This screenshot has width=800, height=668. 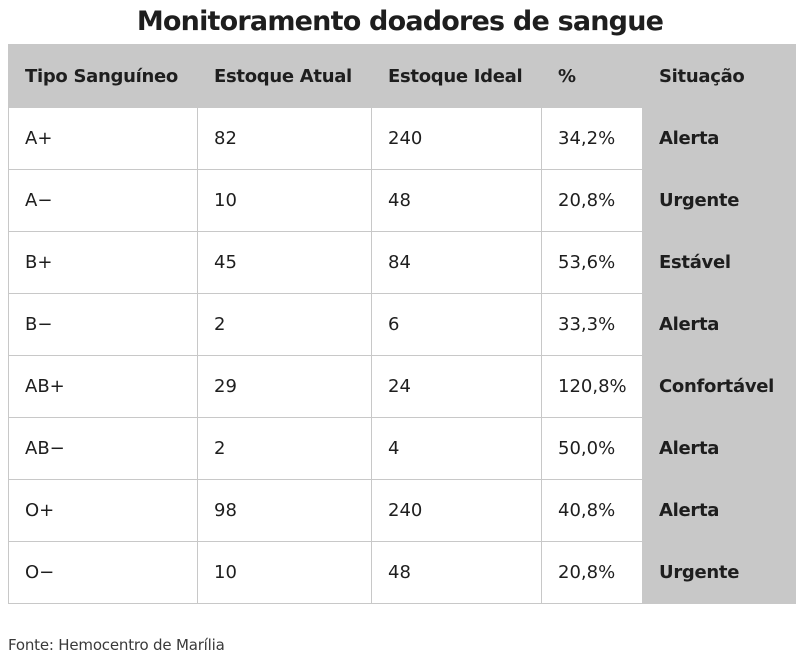 What do you see at coordinates (456, 448) in the screenshot?
I see `cell-ideal-stock: 4` at bounding box center [456, 448].